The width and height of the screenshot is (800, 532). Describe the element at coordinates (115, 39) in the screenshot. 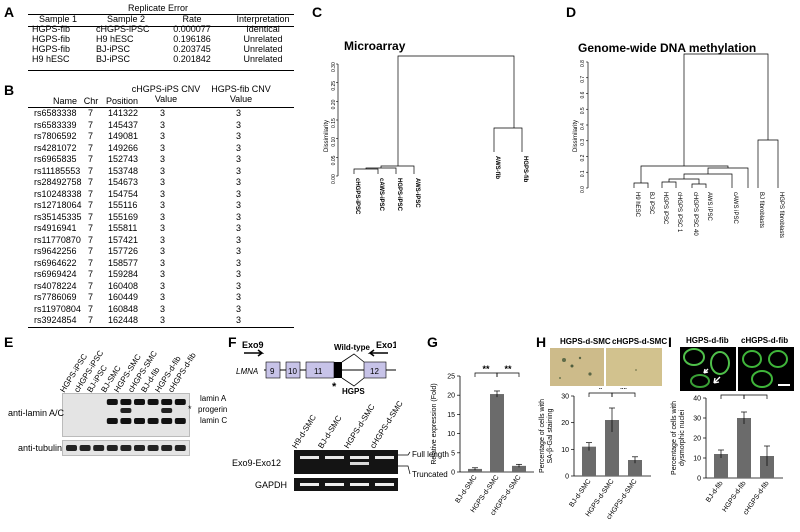

I see `table-cell: H9 hESC` at that location.